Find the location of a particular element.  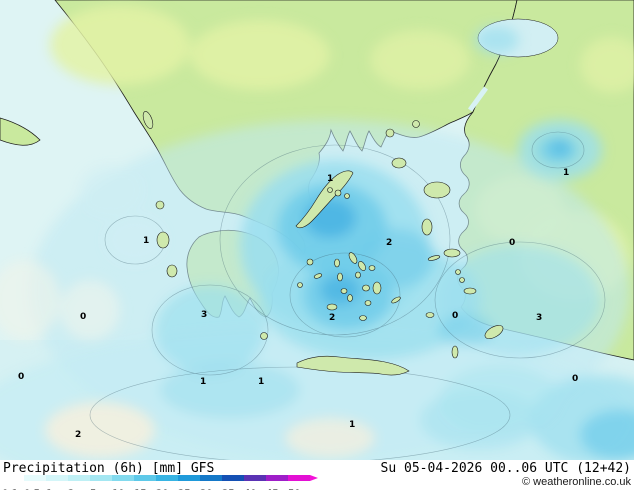

island-andros is located at coordinates (353, 258).